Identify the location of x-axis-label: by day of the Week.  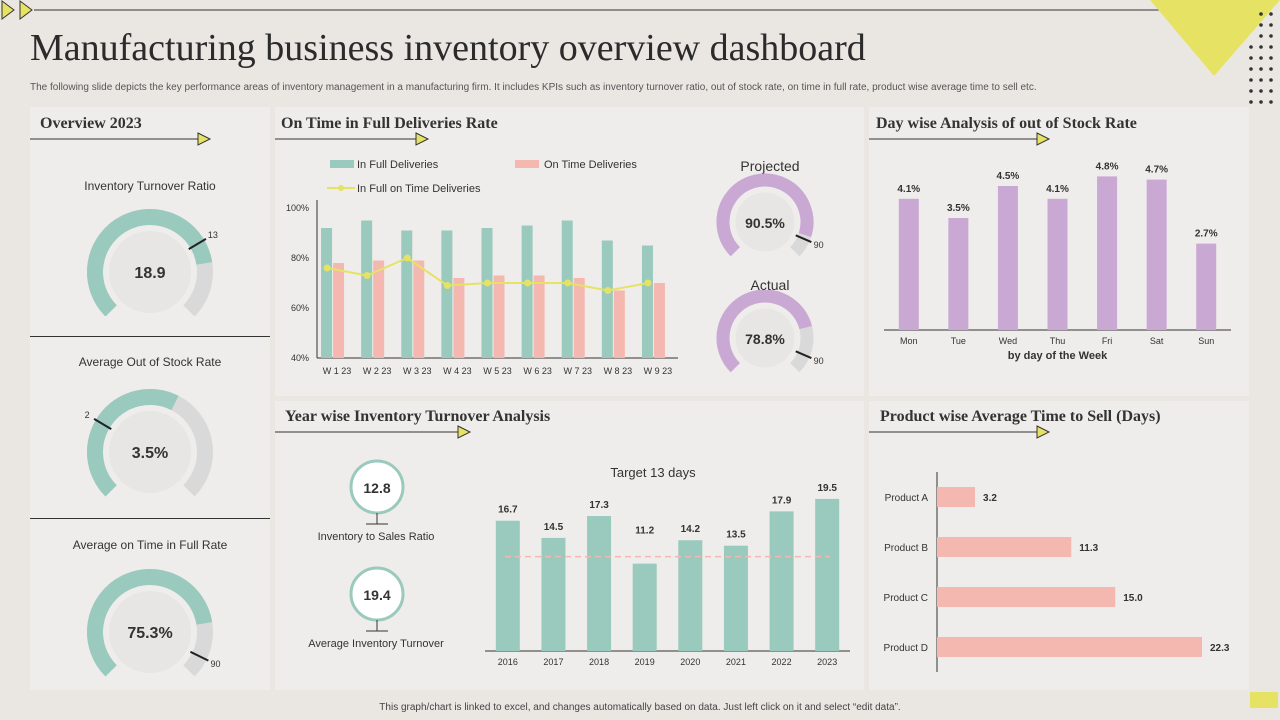
(1058, 356).